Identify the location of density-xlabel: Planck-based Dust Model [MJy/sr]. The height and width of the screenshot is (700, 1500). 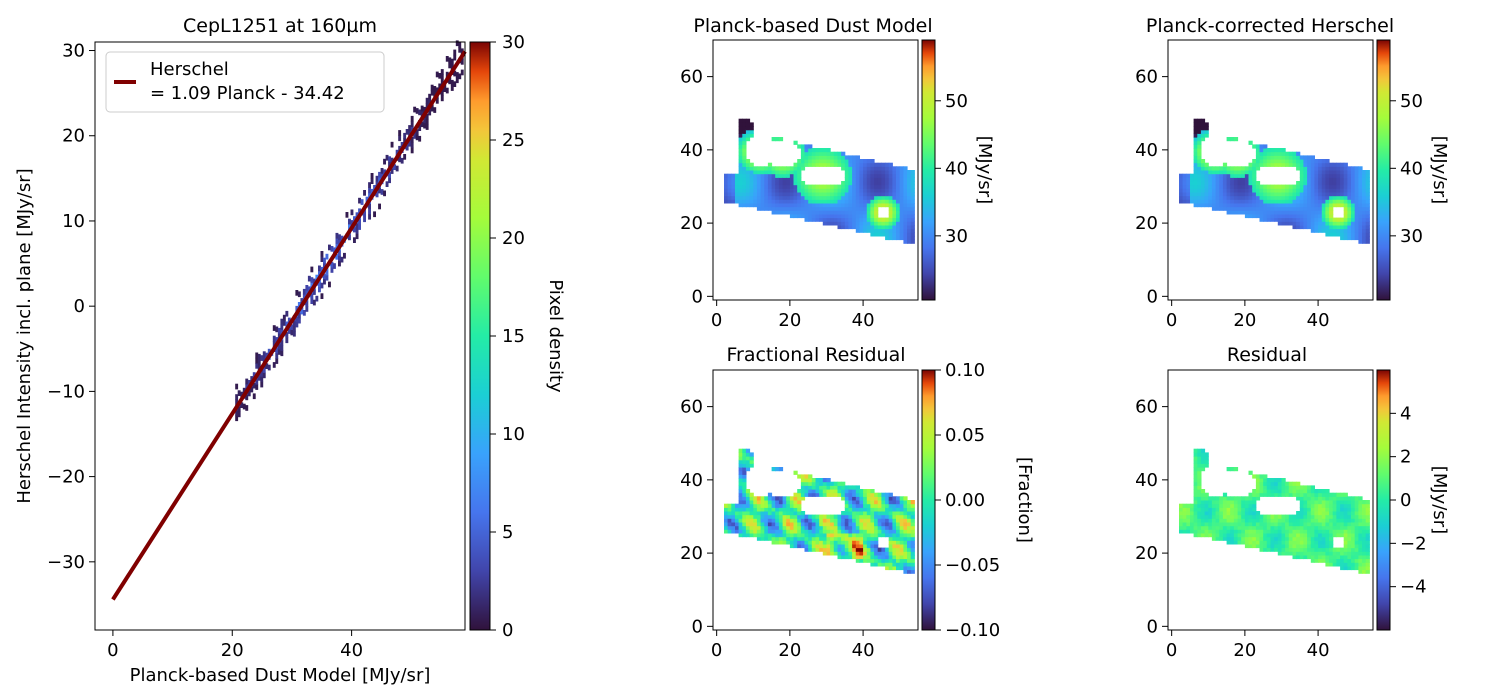
(280, 675).